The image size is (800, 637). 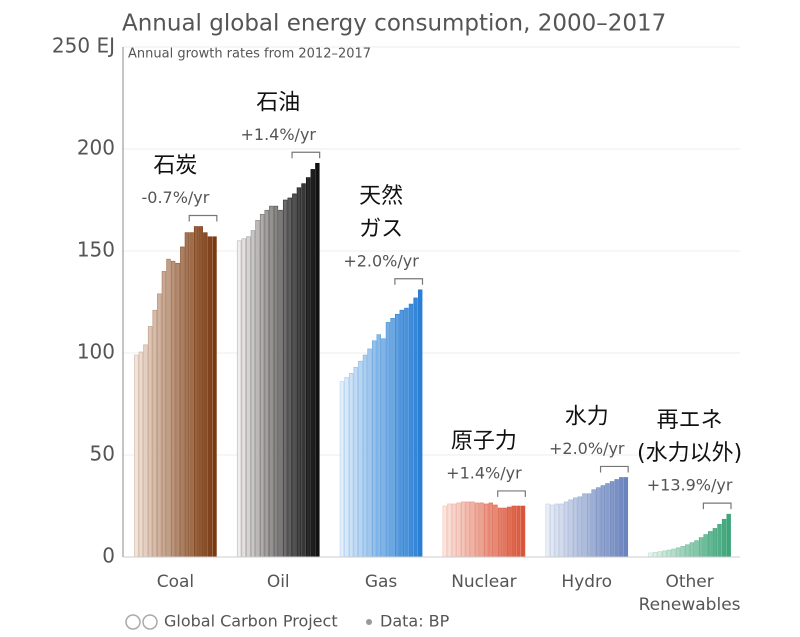 I want to click on source: Global Carbon Project, so click(x=251, y=621).